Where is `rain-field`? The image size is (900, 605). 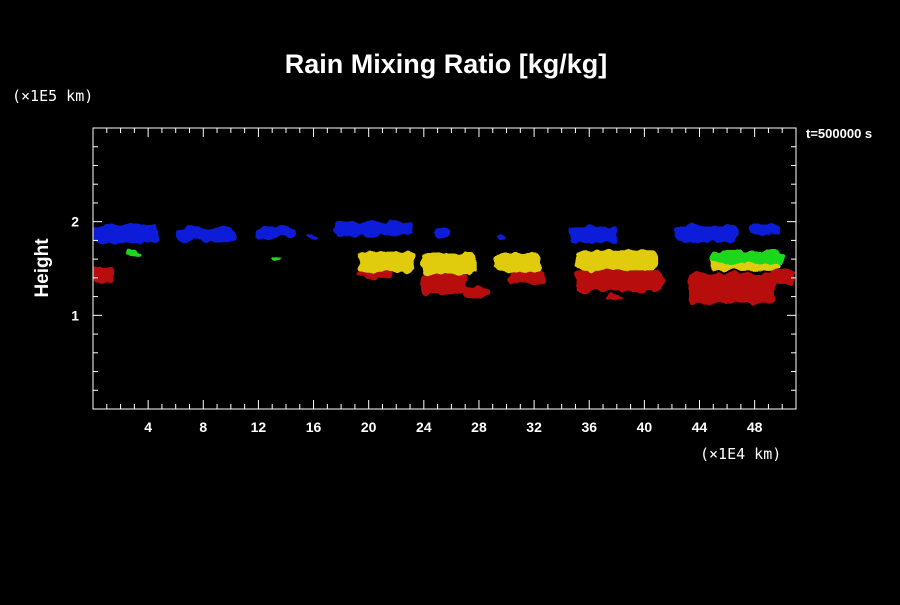 rain-field is located at coordinates (444, 262).